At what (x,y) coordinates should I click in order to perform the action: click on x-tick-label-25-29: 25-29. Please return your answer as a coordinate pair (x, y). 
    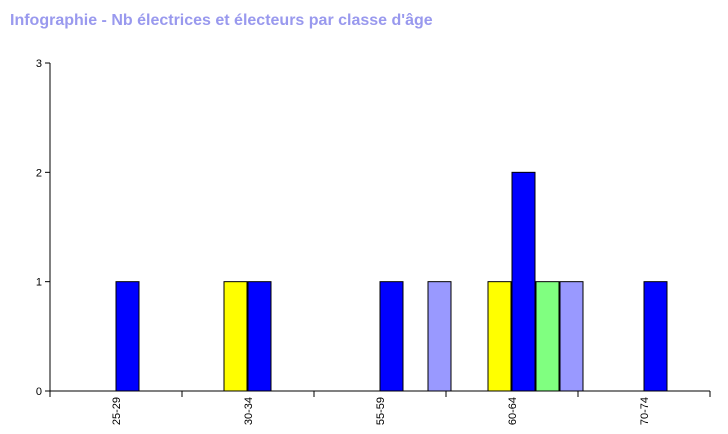
    Looking at the image, I should click on (117, 411).